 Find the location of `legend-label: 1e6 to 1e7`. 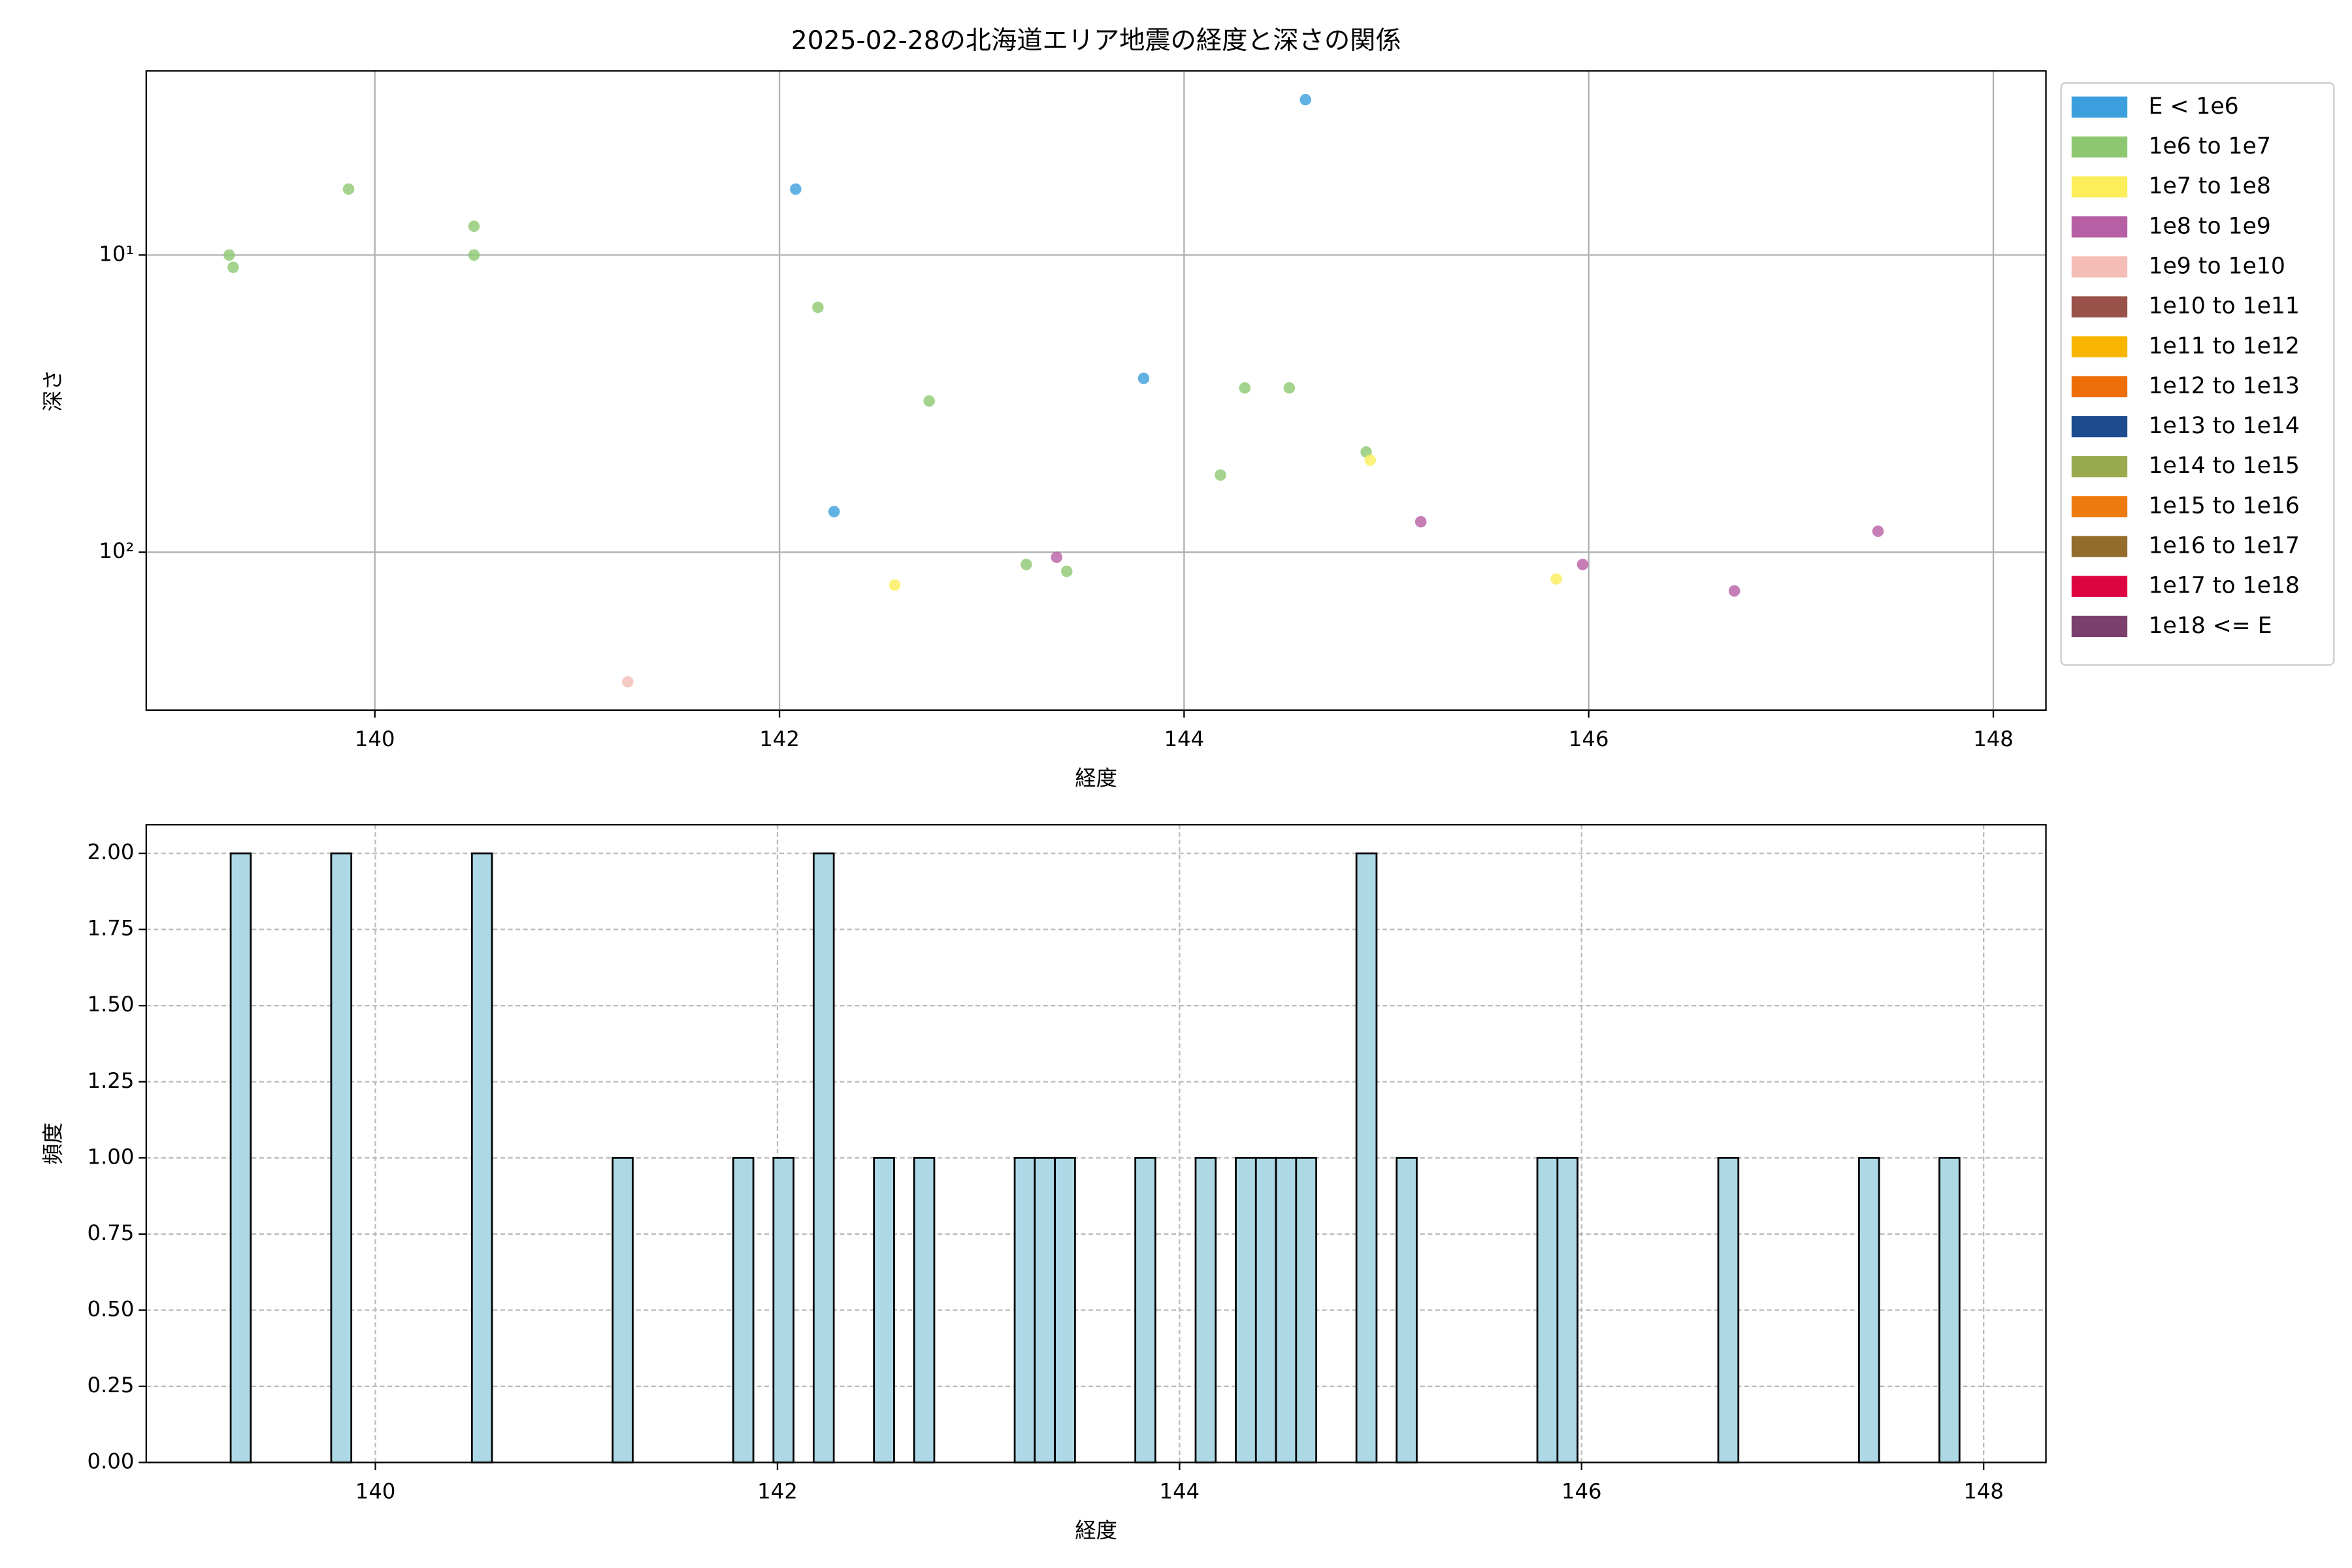

legend-label: 1e6 to 1e7 is located at coordinates (2209, 146).